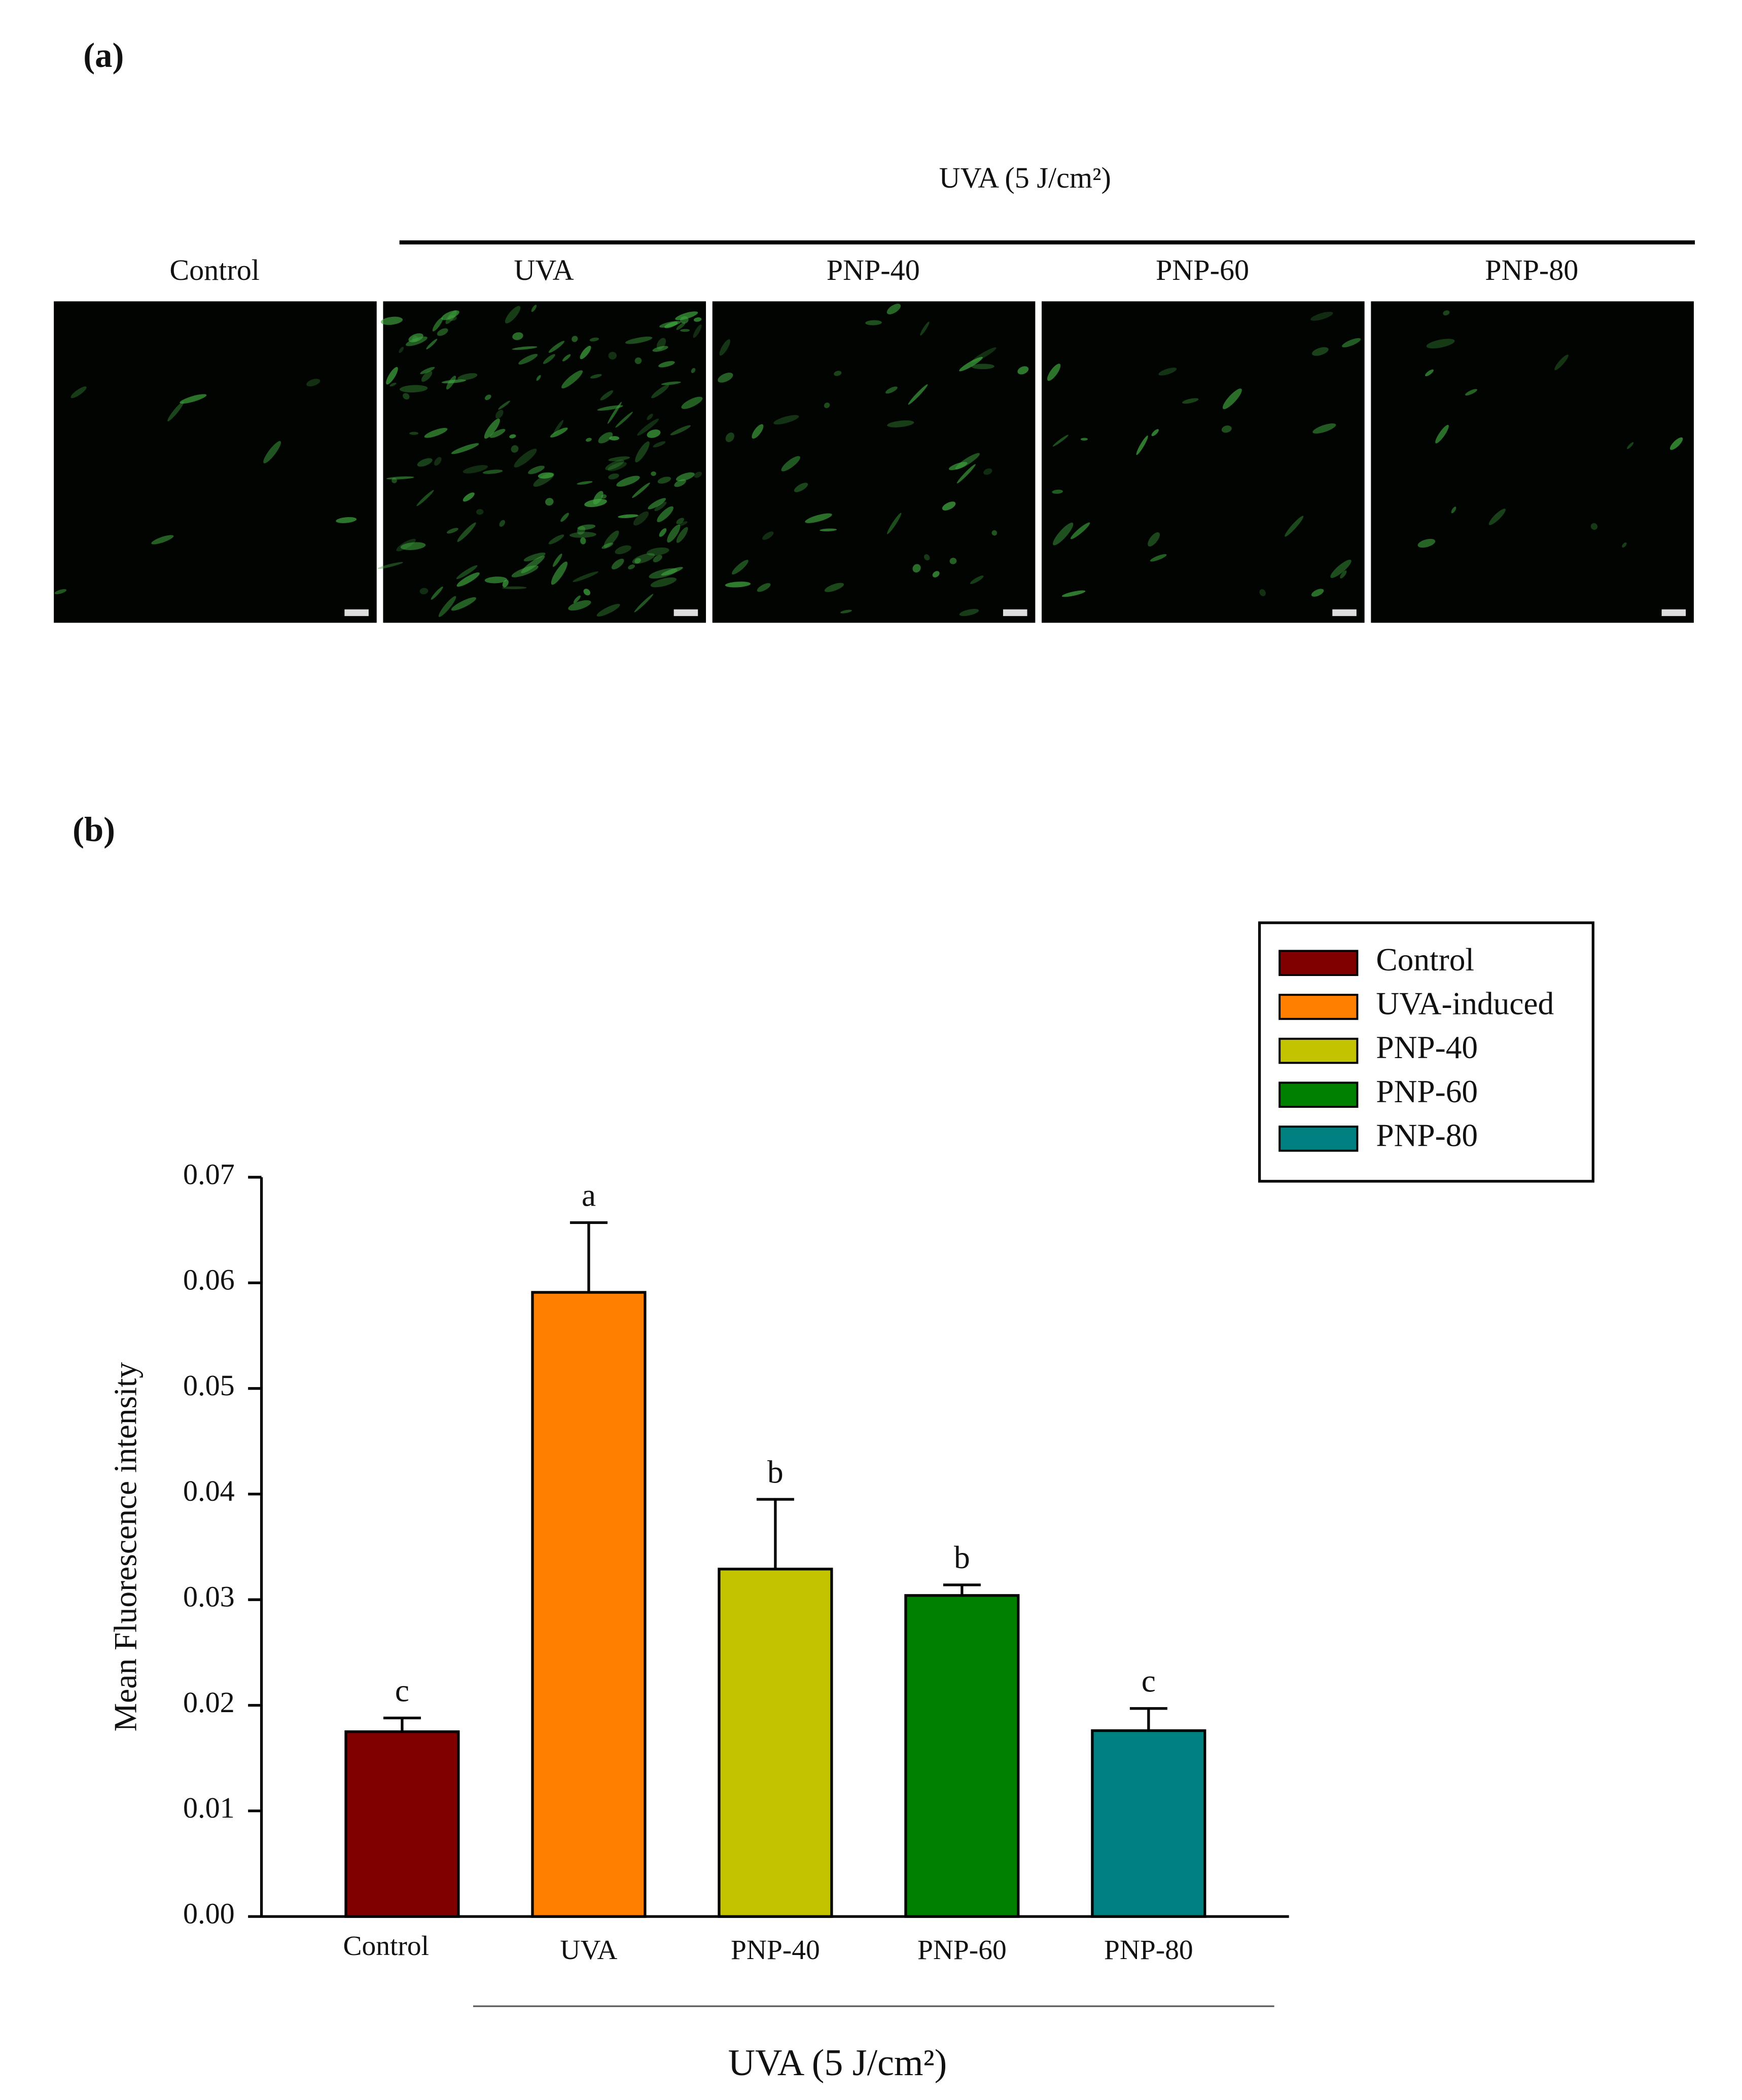 The width and height of the screenshot is (1742, 2100). I want to click on y-tick-label: 0.07, so click(209, 1173).